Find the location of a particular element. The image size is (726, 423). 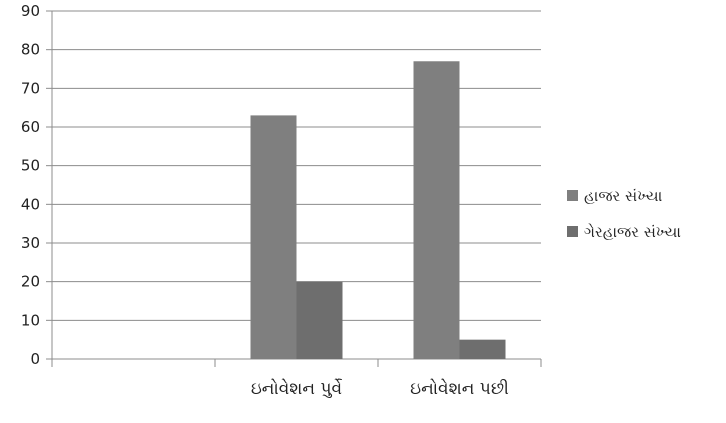

y-tick-label: 10 is located at coordinates (30, 320).